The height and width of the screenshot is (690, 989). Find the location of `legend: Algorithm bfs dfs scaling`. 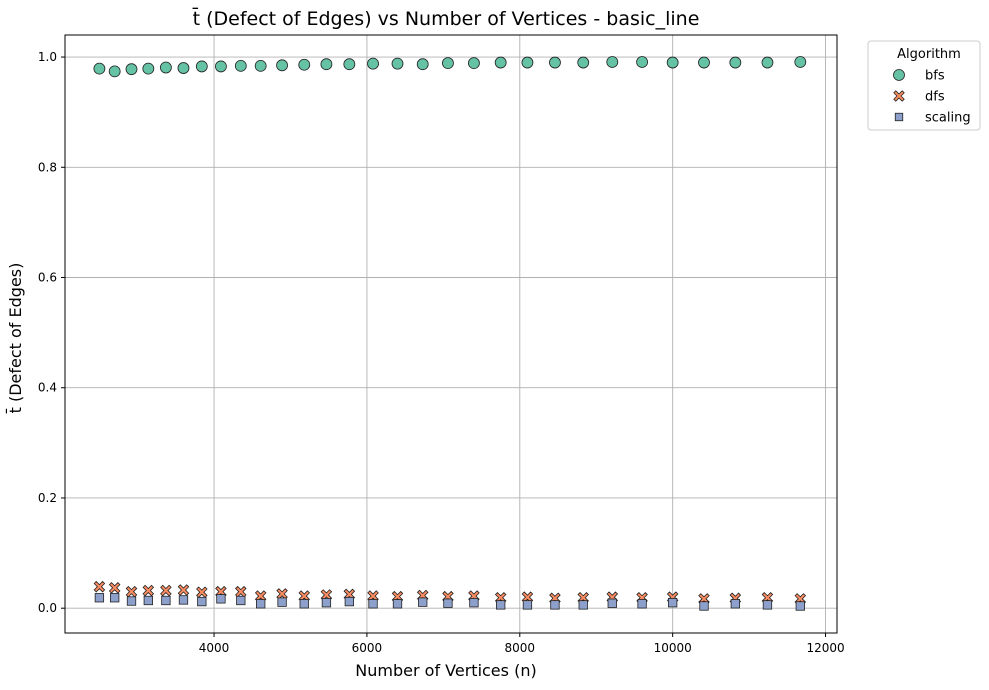

legend: Algorithm bfs dfs scaling is located at coordinates (924, 85).